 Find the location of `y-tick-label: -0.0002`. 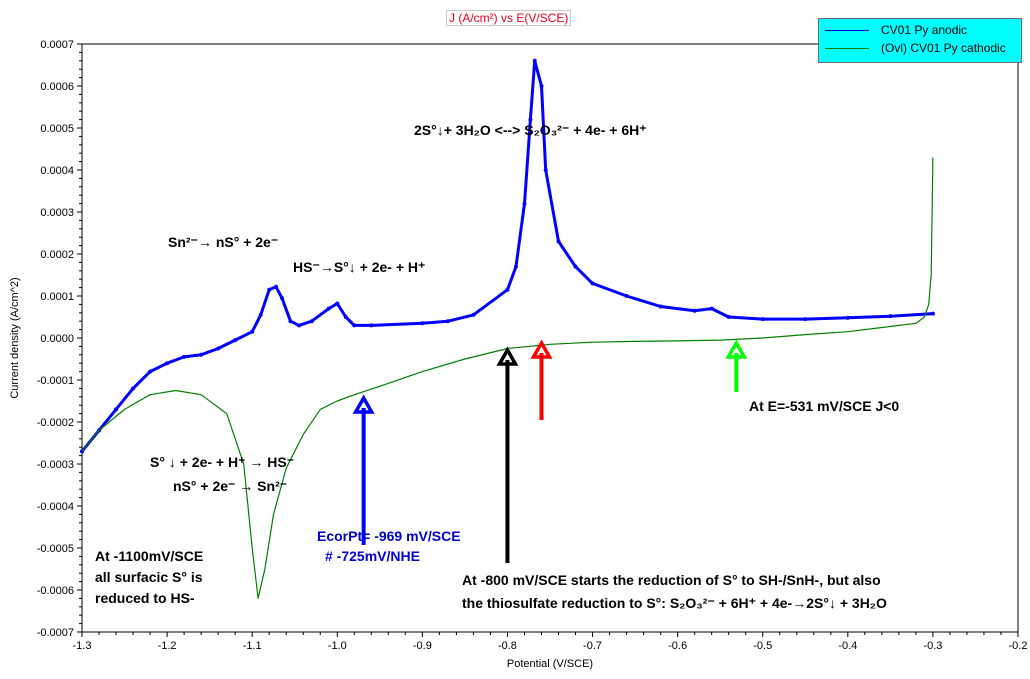

y-tick-label: -0.0002 is located at coordinates (55, 423).